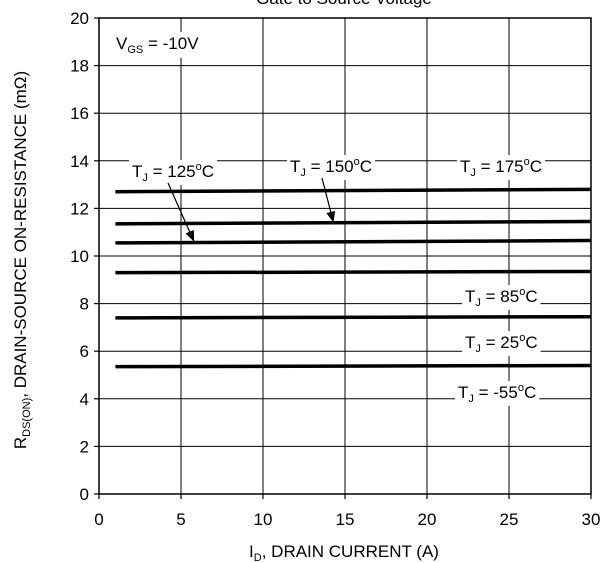  Describe the element at coordinates (22, 260) in the screenshot. I see `y-axis-label: RDS(ON), DRAIN-SOURCE ON-RESISTANCE (mΩ)` at that location.